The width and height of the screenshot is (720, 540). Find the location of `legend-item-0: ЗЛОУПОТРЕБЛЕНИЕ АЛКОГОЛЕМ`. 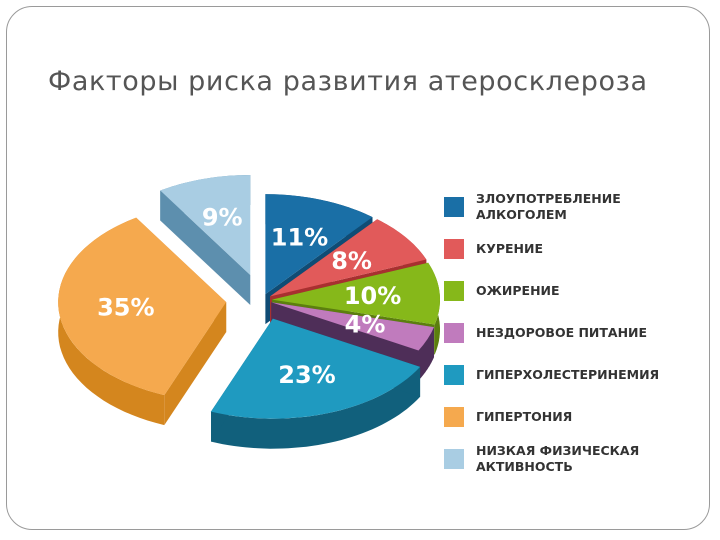

legend-item-0: ЗЛОУПОТРЕБЛЕНИЕ АЛКОГОЛЕМ is located at coordinates (575, 207).